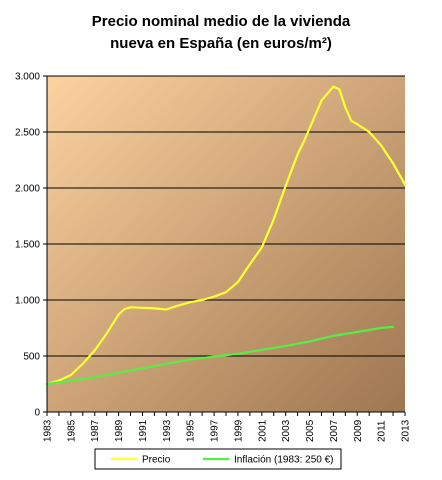 Image resolution: width=442 pixels, height=480 pixels. I want to click on x-tick-label-4: 1991, so click(143, 430).